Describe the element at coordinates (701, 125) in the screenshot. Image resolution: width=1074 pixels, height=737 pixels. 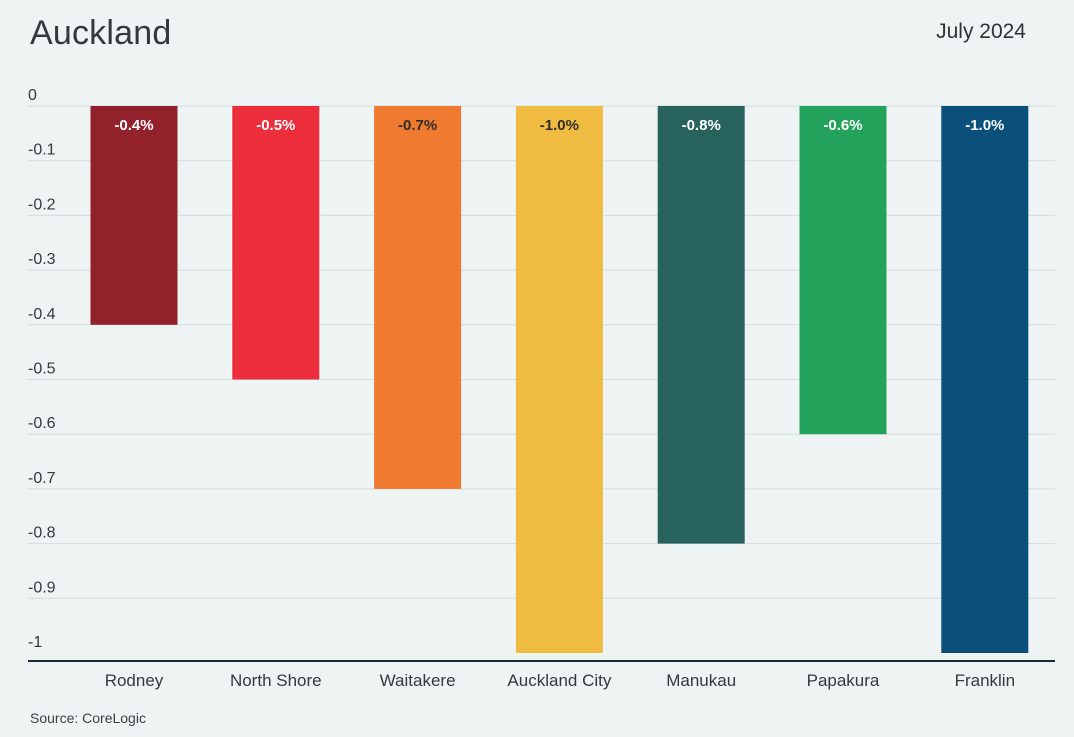
I see `data-label: -0.8%` at that location.